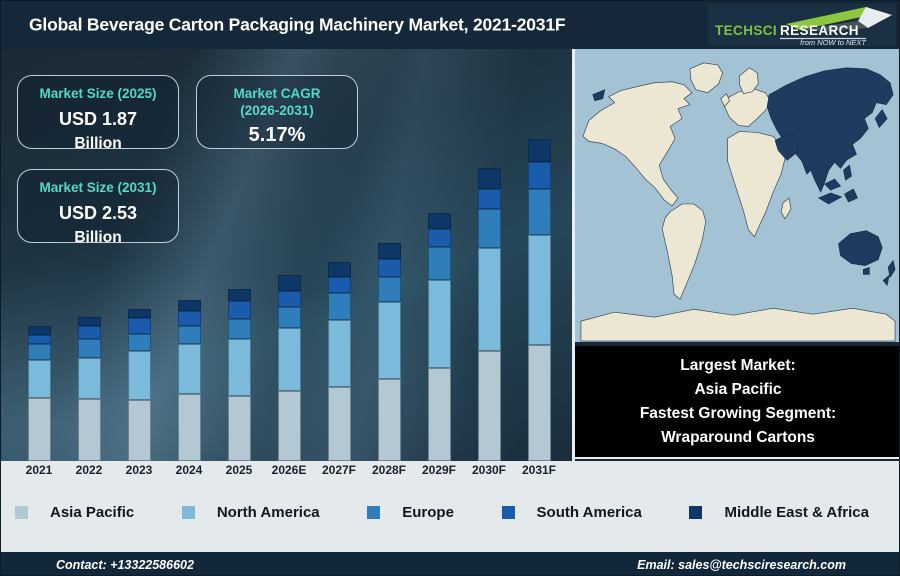  Describe the element at coordinates (749, 81) in the screenshot. I see `region-scandinavia` at that location.